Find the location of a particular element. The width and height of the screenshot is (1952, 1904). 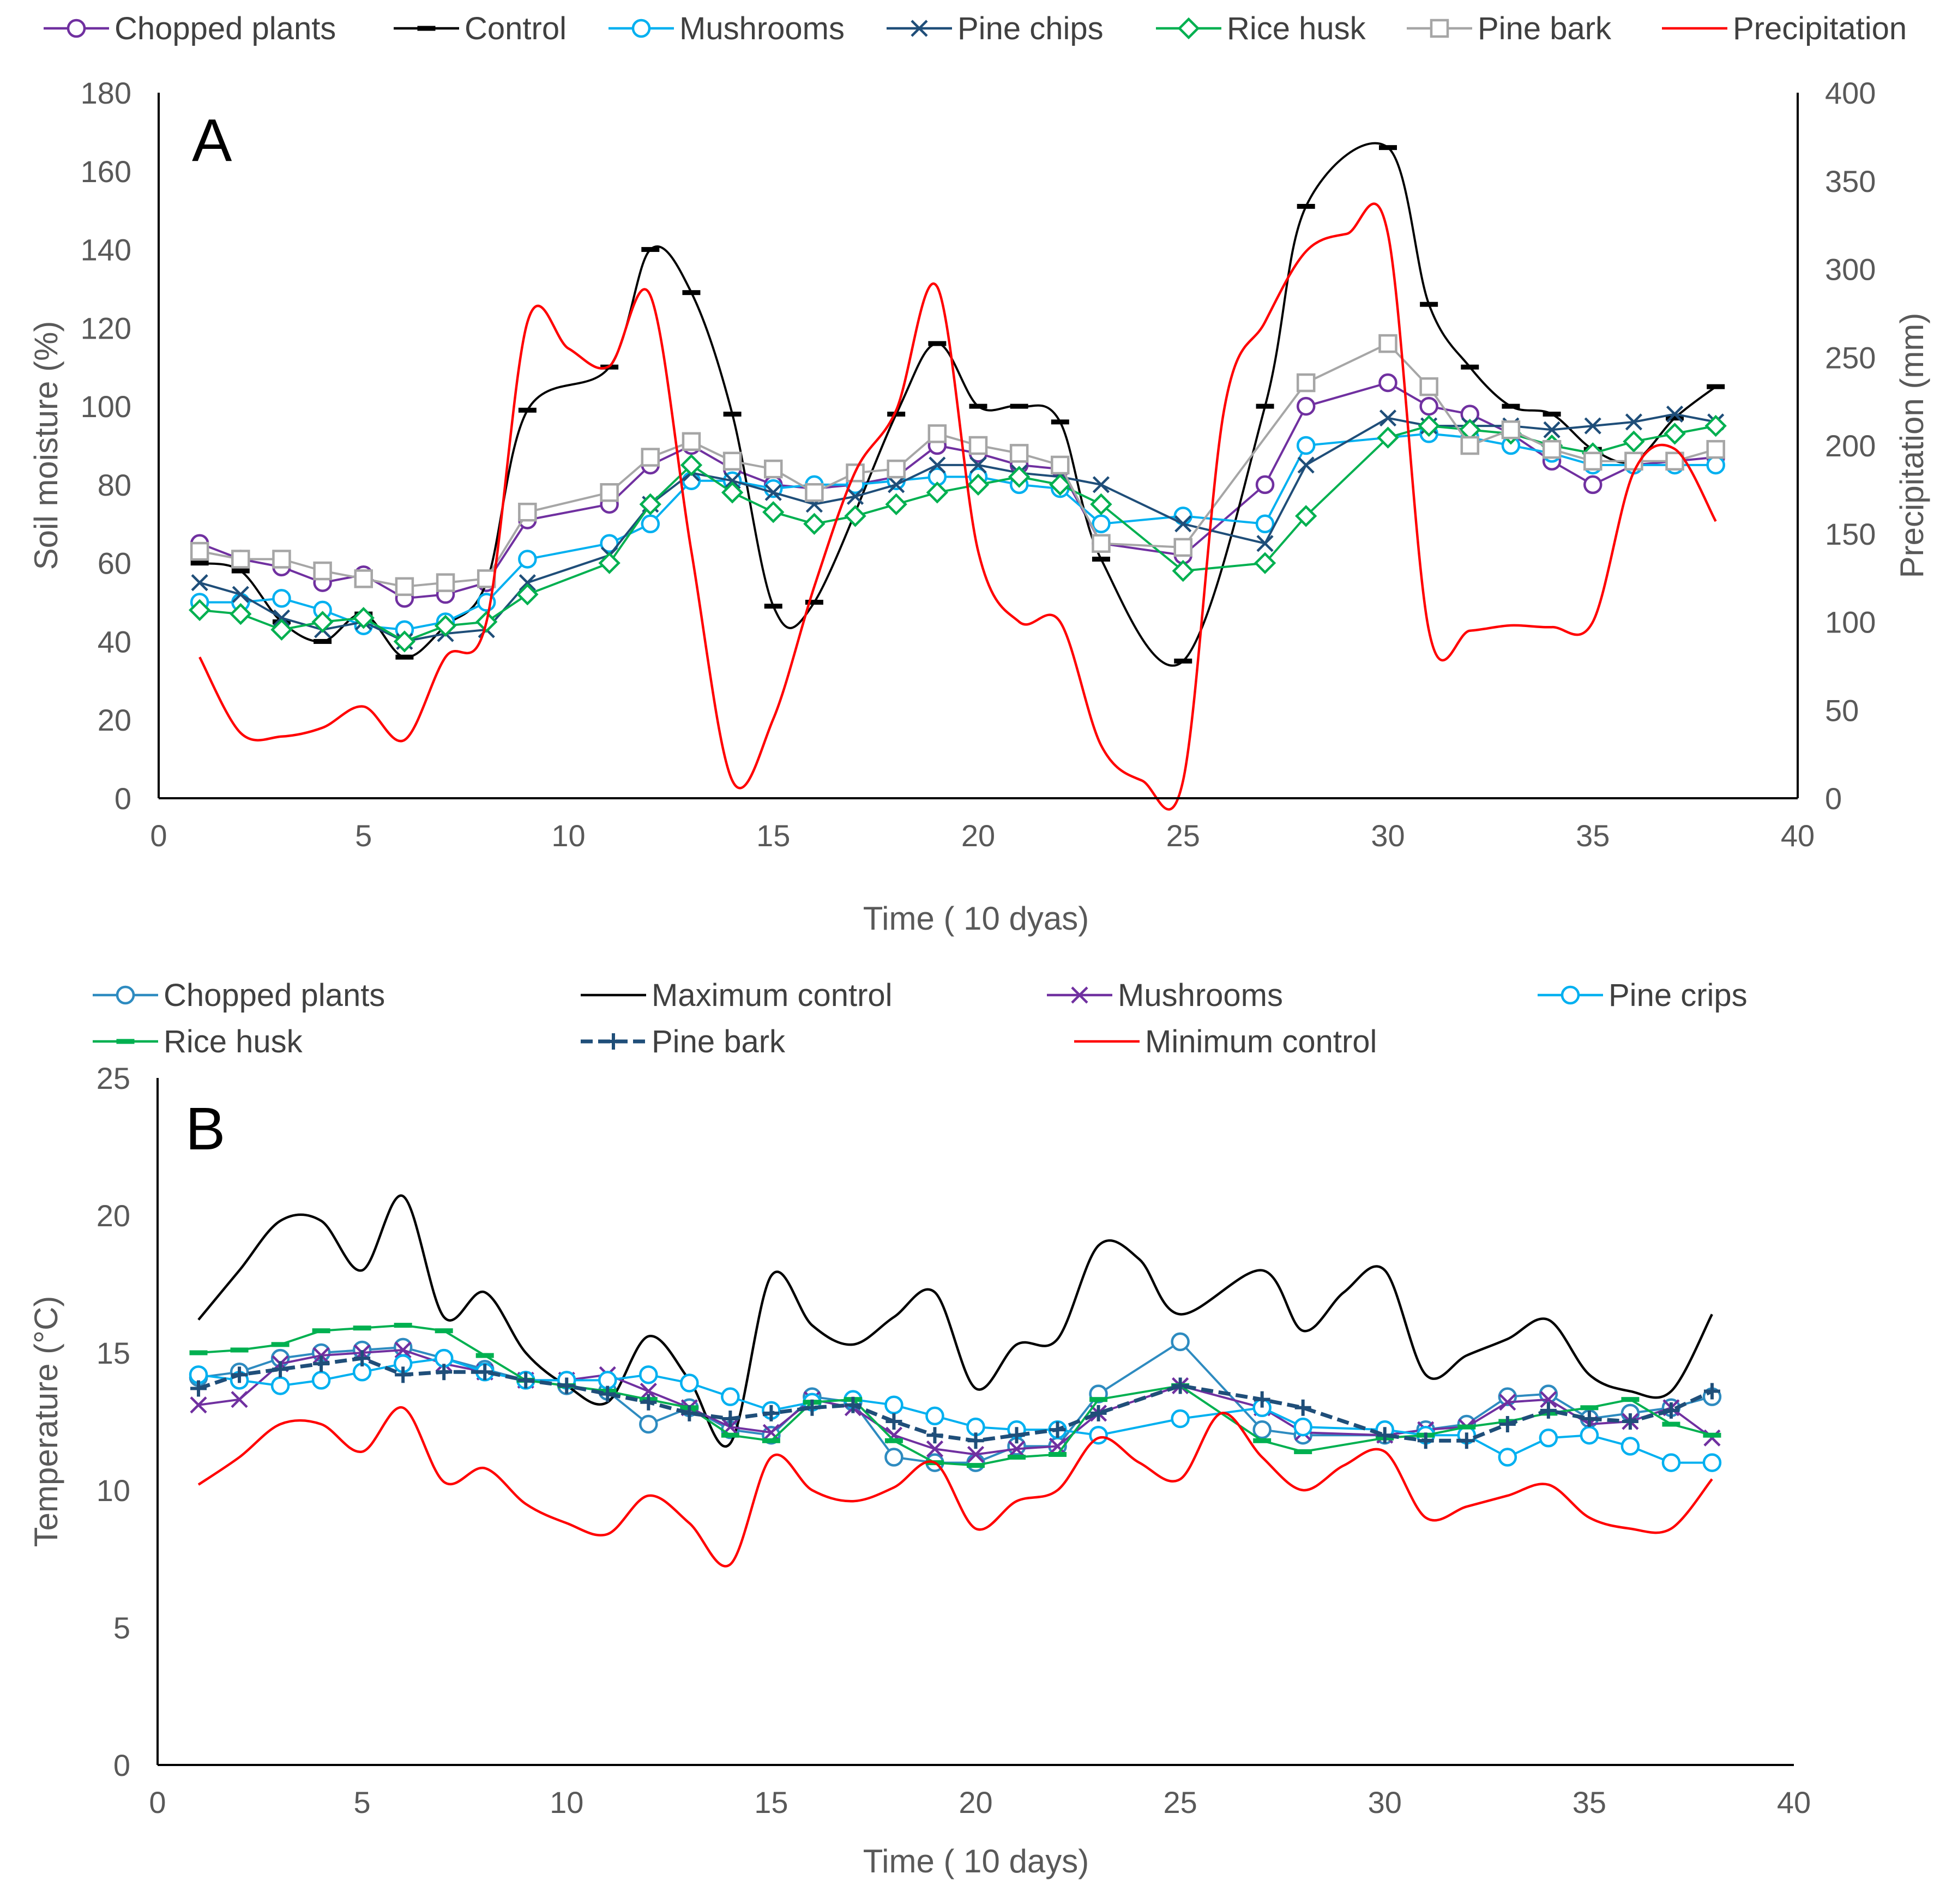

chart-b-y-axis-title: Temperature (°C) is located at coordinates (46, 1421).